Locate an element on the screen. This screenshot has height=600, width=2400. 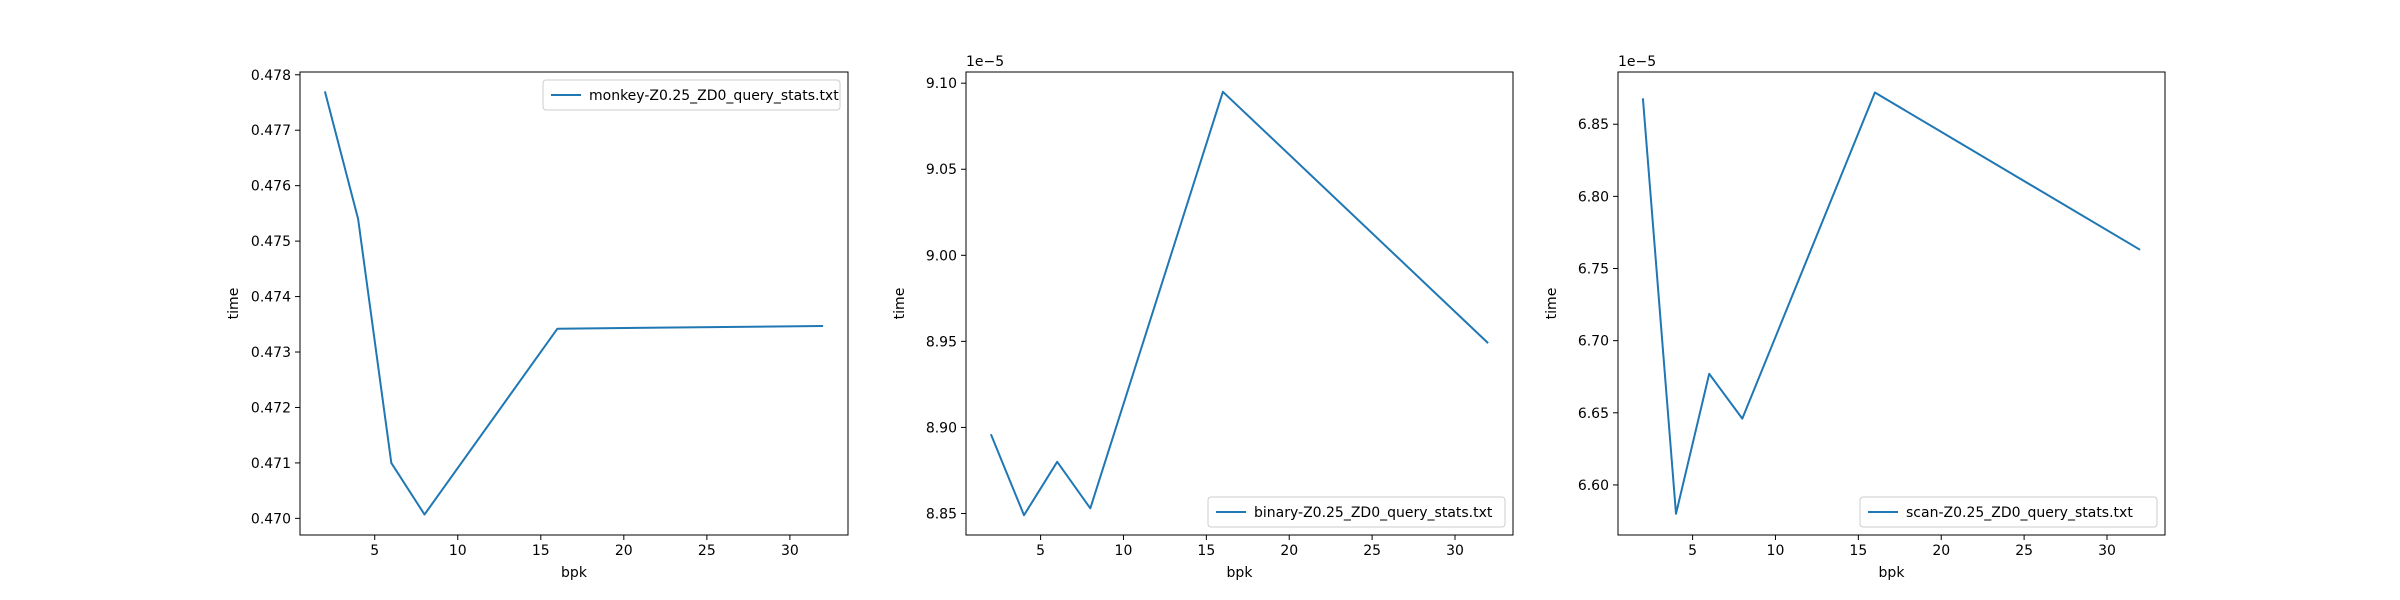
y-tick-label: 9.05 is located at coordinates (941, 170).